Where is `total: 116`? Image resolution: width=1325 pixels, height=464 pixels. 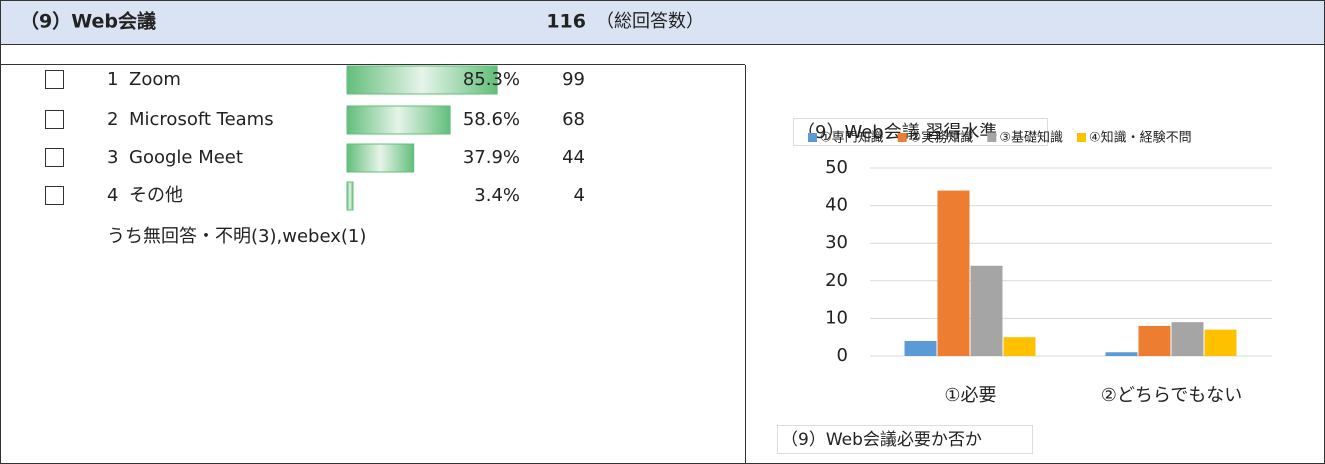 total: 116 is located at coordinates (566, 22).